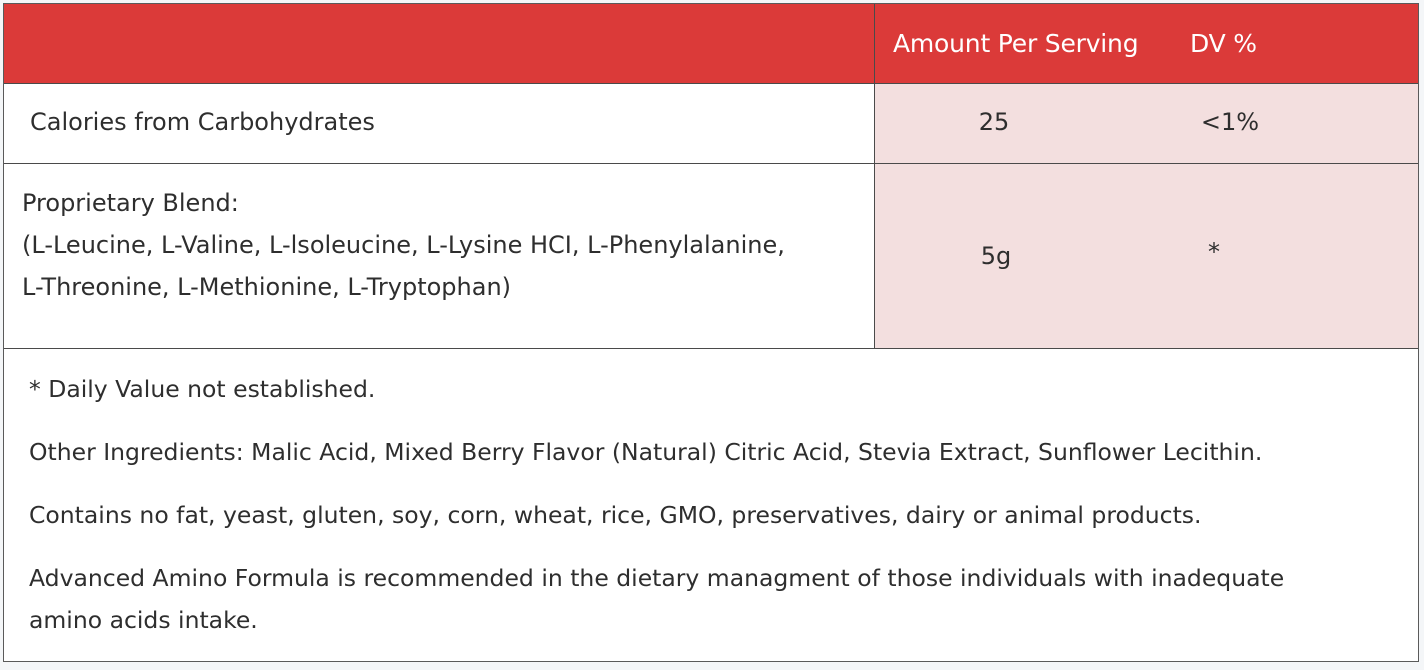  What do you see at coordinates (711, 124) in the screenshot?
I see `table-row: Calories from Carbohydrates 25 <1%` at bounding box center [711, 124].